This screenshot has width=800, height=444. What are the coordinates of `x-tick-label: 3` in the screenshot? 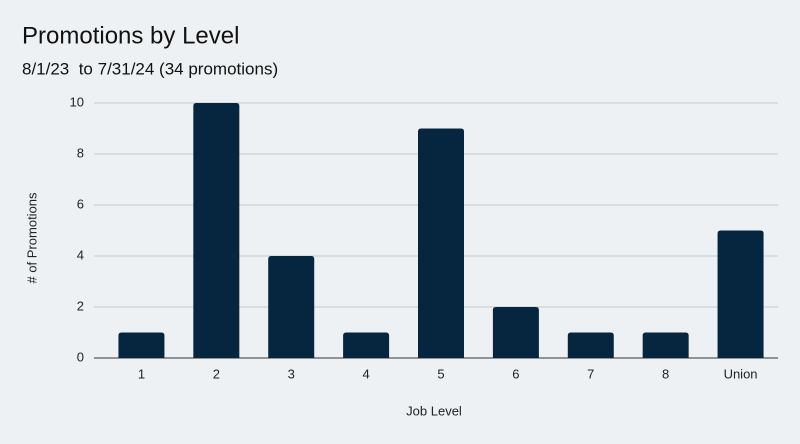 It's located at (291, 373).